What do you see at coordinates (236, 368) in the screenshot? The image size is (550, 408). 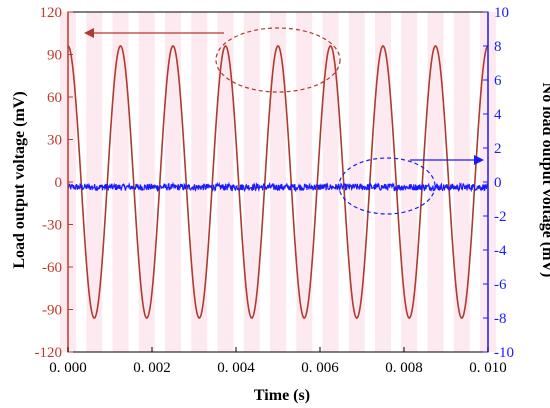 I see `x-tick-label: 0. 004` at bounding box center [236, 368].